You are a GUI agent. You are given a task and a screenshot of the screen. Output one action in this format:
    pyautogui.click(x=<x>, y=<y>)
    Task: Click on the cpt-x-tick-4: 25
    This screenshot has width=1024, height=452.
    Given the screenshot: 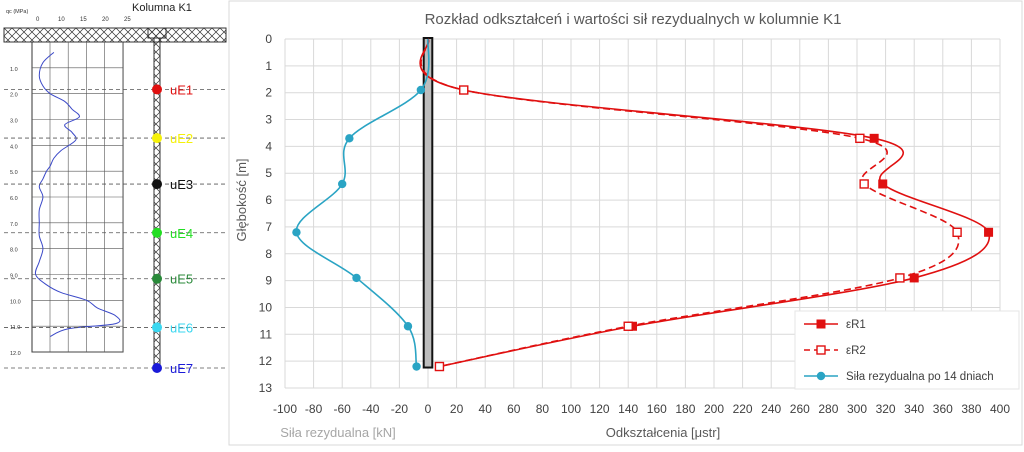 What is the action you would take?
    pyautogui.click(x=127, y=20)
    